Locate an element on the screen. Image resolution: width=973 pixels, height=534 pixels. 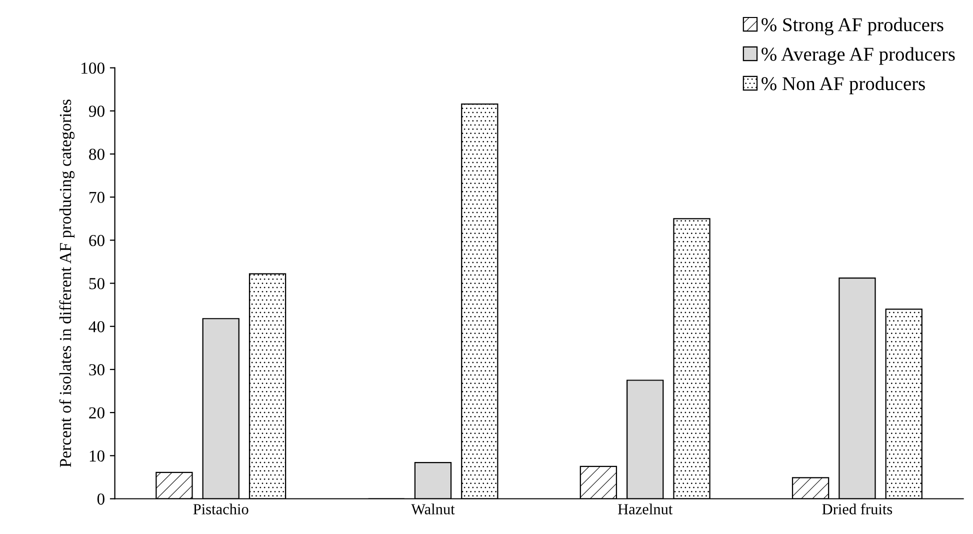
y-tick-label: 70 is located at coordinates (97, 198).